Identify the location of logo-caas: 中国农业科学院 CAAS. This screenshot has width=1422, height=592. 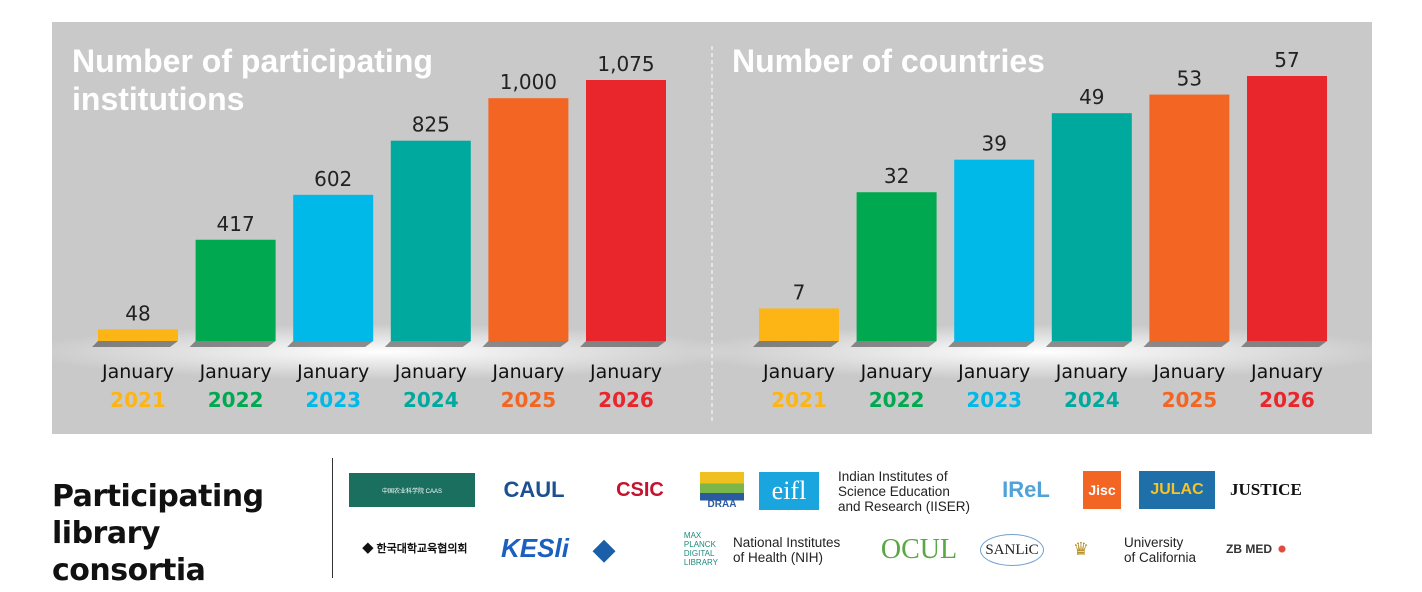
(412, 490).